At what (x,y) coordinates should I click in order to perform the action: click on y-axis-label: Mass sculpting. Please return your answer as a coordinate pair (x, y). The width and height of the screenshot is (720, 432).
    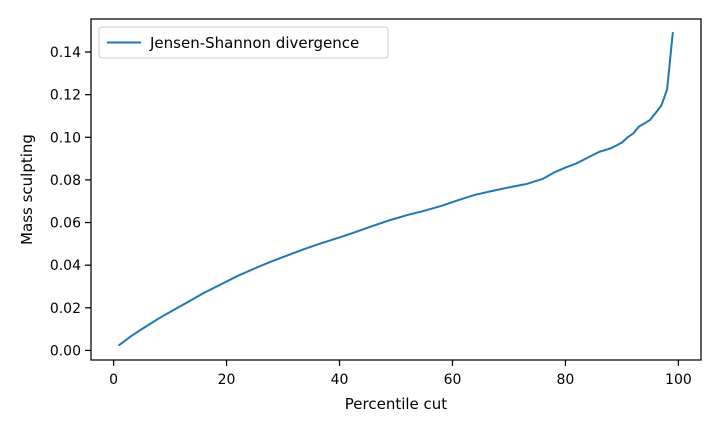
    Looking at the image, I should click on (27, 189).